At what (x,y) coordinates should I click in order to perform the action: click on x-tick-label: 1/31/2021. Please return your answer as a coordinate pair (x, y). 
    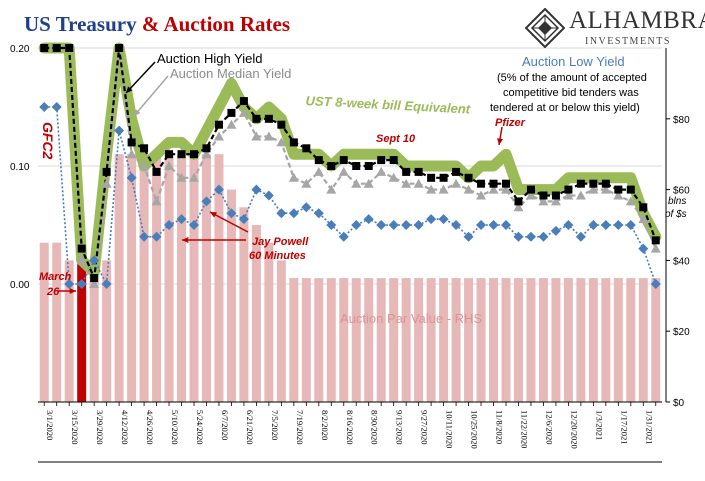
    Looking at the image, I should click on (649, 427).